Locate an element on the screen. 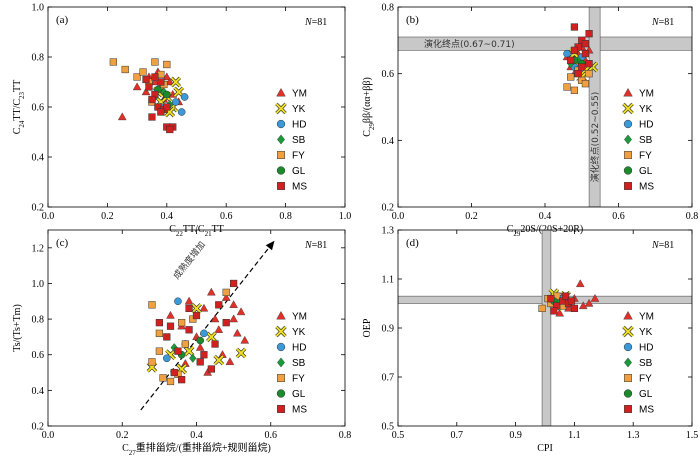  y-axis-label: C29ββ/(αα+ββ) is located at coordinates (369, 107).